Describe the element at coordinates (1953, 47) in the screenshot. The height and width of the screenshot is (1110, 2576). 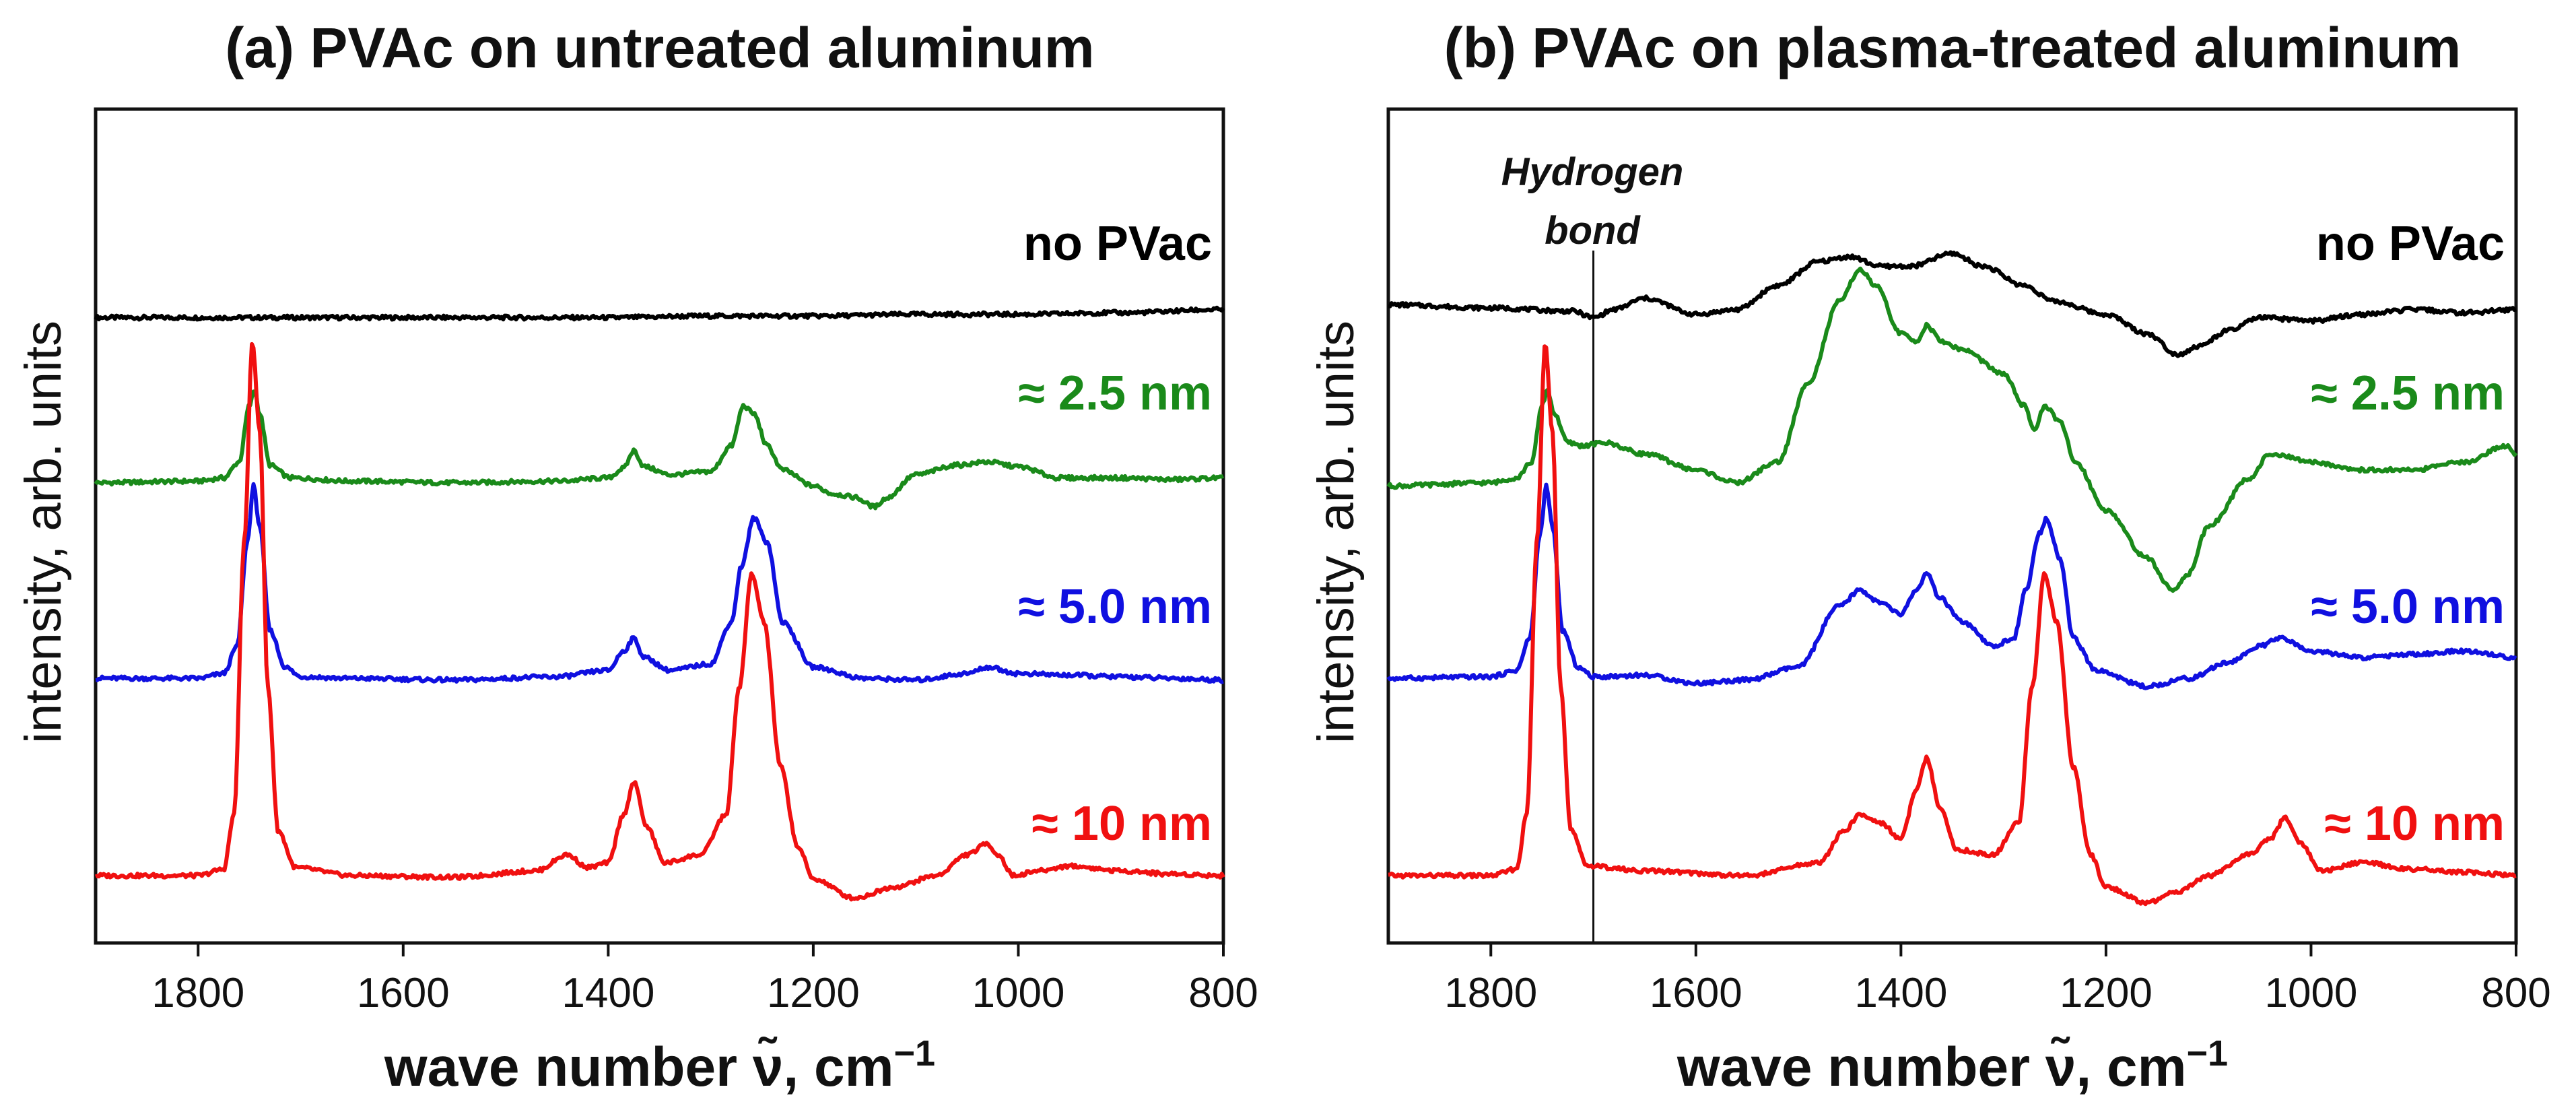
I see `panel-b-title: (b) PVAc on plasma-treated aluminum` at that location.